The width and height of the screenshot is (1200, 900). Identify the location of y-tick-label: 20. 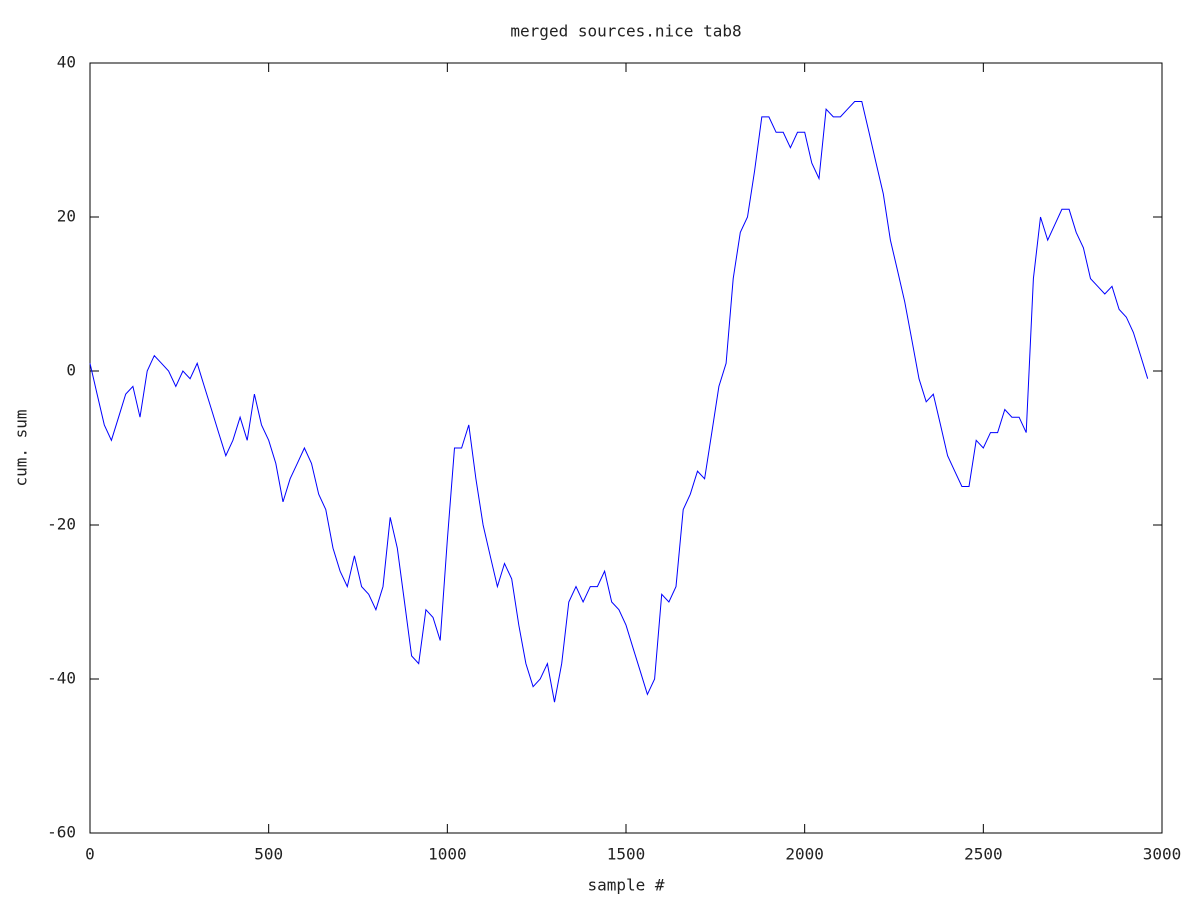
(66, 216).